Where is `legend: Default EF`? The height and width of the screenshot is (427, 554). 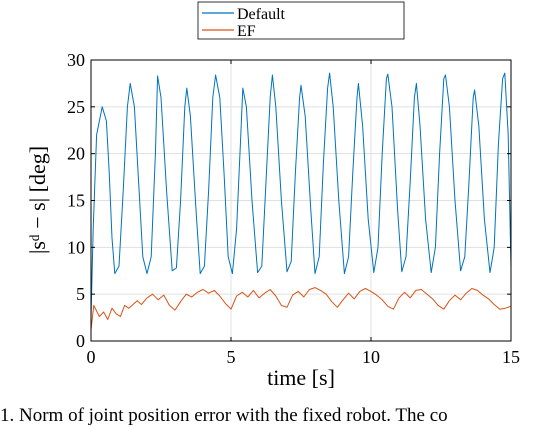 legend: Default EF is located at coordinates (301, 20).